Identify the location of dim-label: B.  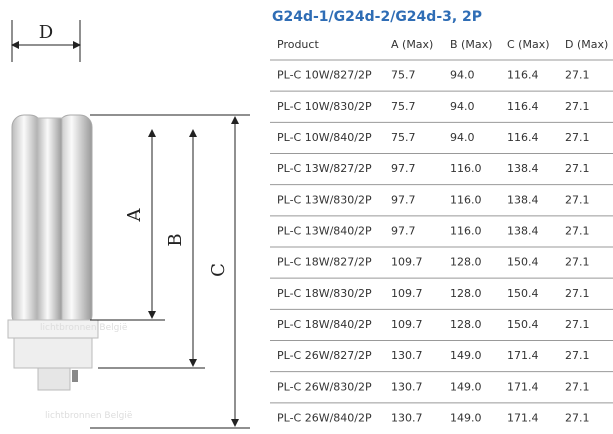
(175, 239).